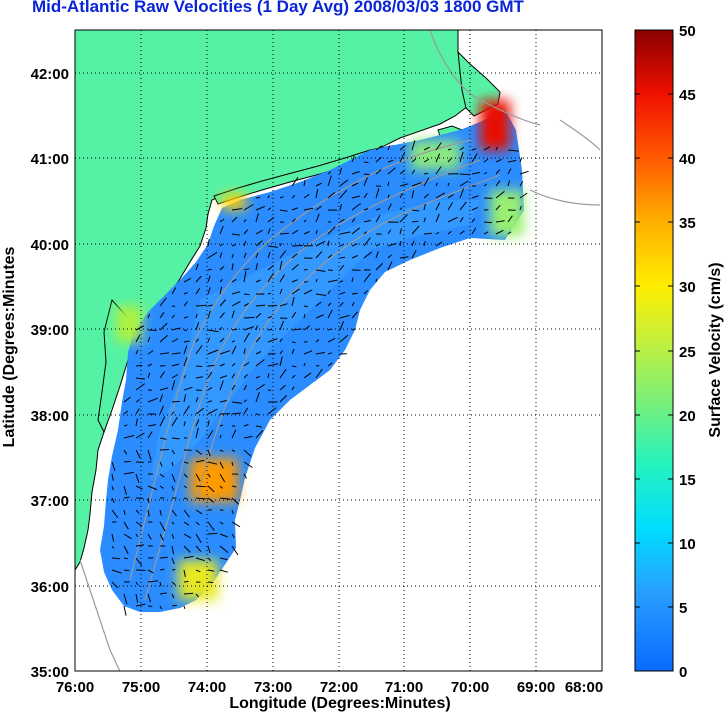 The image size is (724, 714). What do you see at coordinates (683, 672) in the screenshot?
I see `colorbar-tick-label: 0` at bounding box center [683, 672].